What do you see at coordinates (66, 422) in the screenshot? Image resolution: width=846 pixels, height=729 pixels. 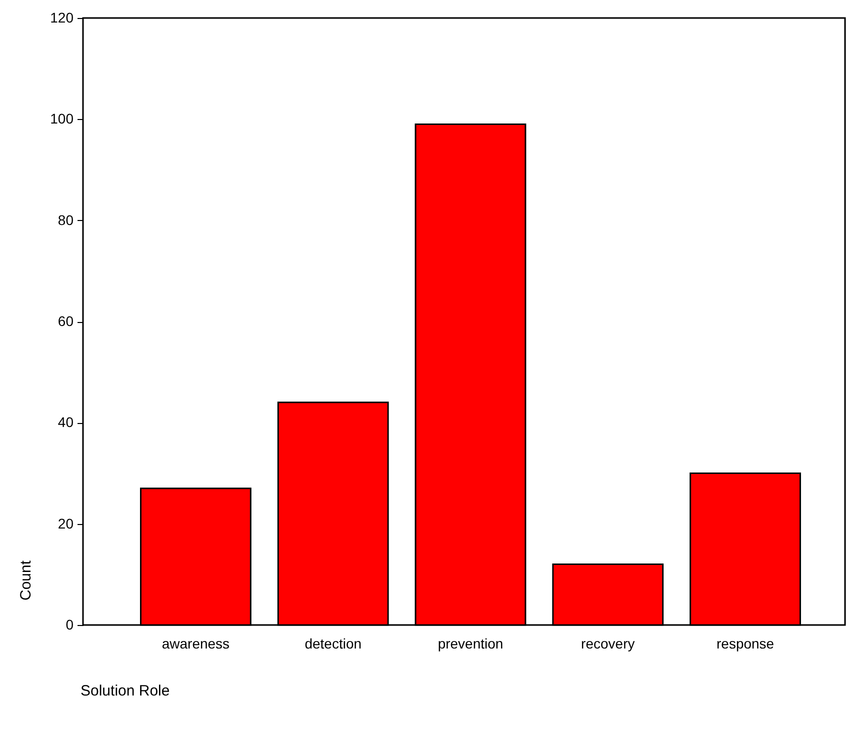 I see `y-tick-label: 40` at bounding box center [66, 422].